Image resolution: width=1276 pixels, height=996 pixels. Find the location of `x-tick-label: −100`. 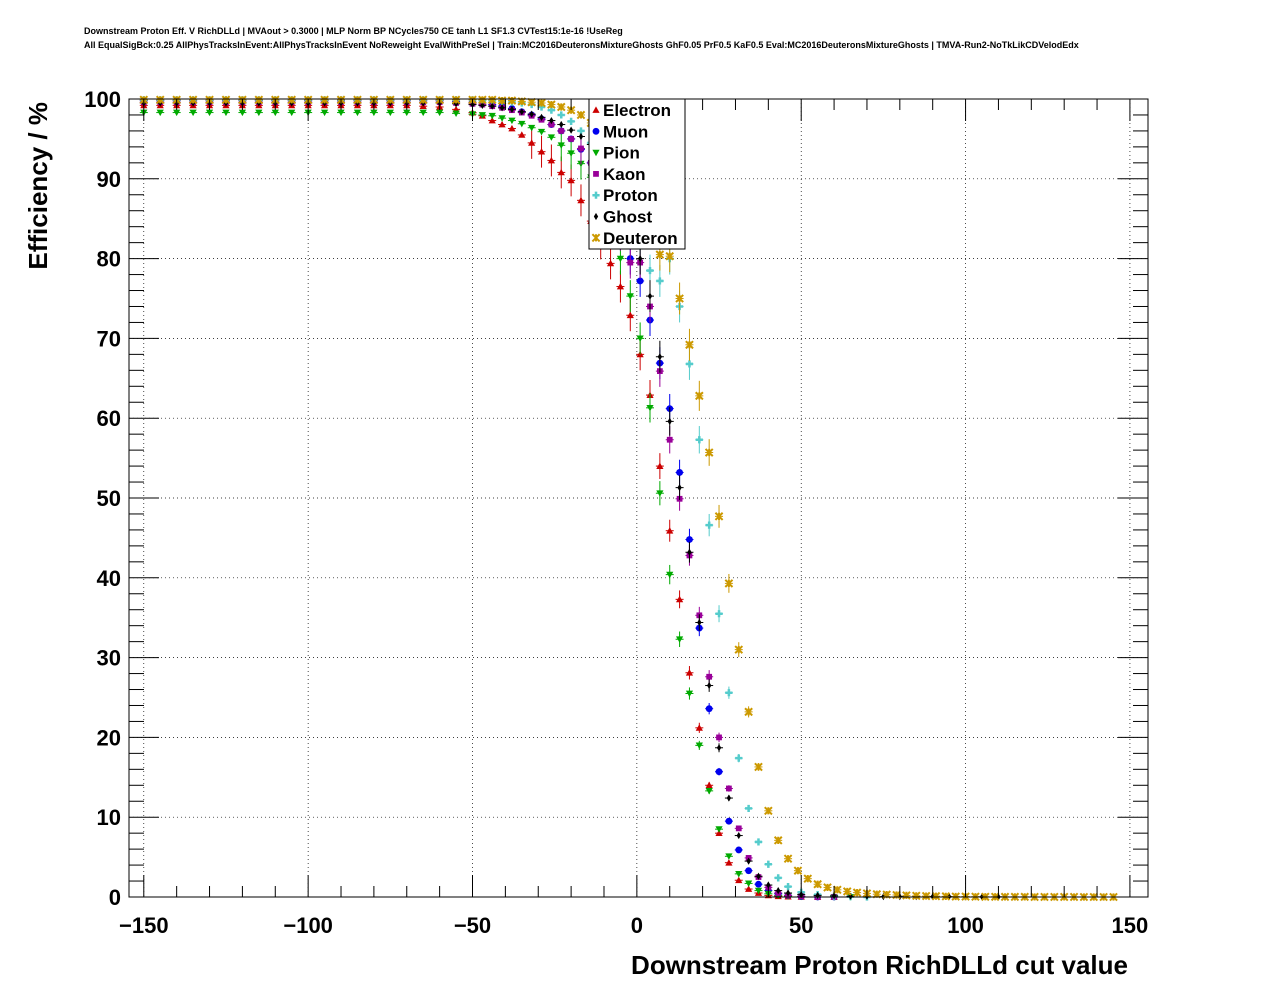

x-tick-label: −100 is located at coordinates (308, 925).